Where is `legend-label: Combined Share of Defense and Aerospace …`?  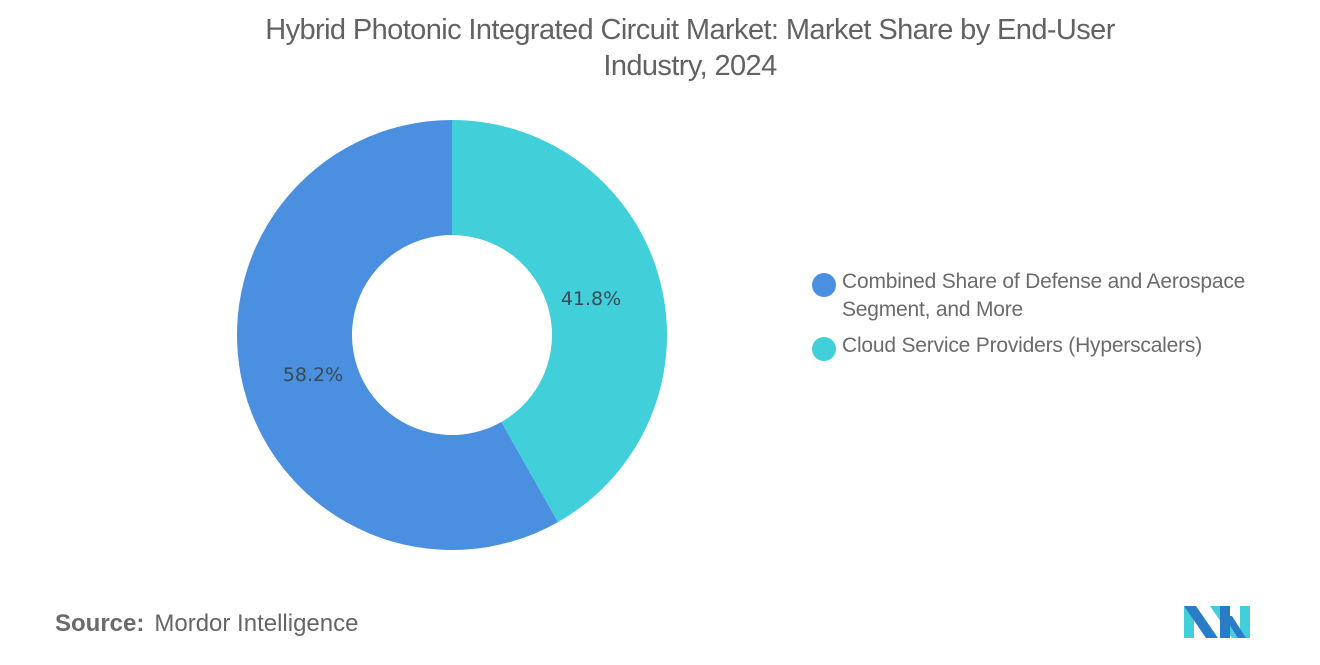
legend-label: Combined Share of Defense and Aerospace … is located at coordinates (1044, 295).